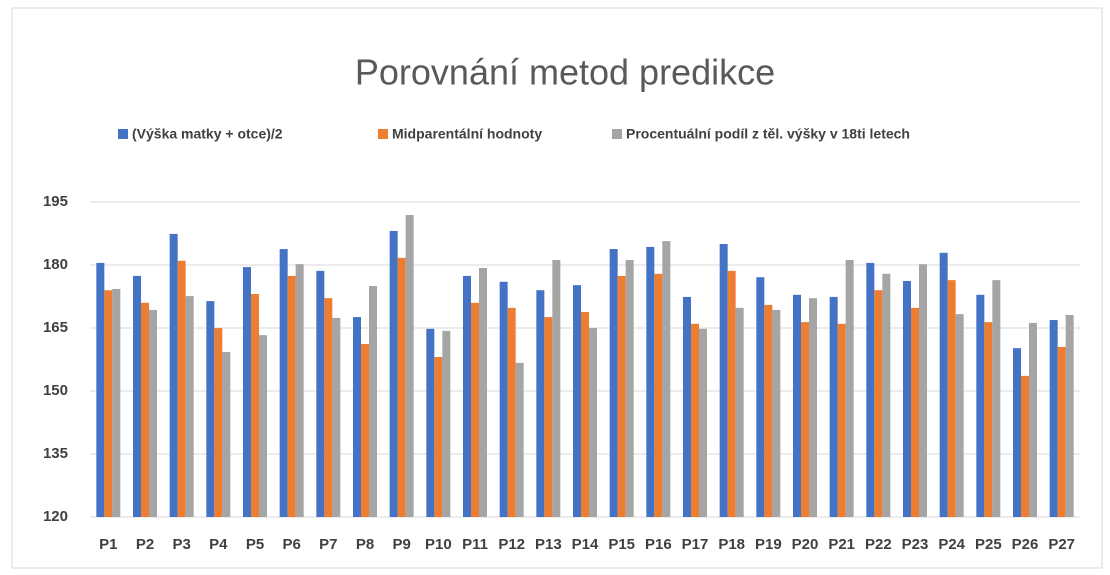 This screenshot has height=575, width=1110. Describe the element at coordinates (145, 544) in the screenshot. I see `x-tick-label: P2` at that location.